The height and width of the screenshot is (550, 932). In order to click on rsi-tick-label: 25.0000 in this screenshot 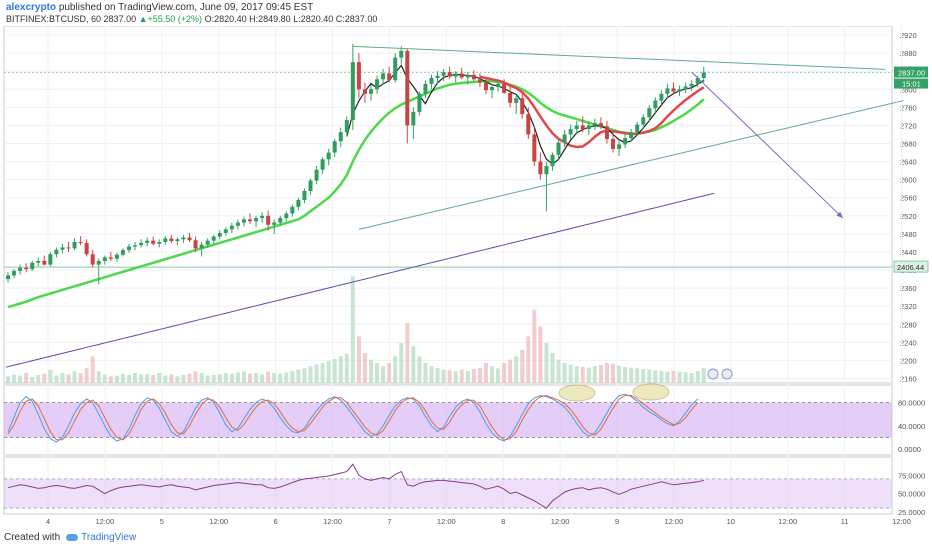, I will do `click(911, 512)`.